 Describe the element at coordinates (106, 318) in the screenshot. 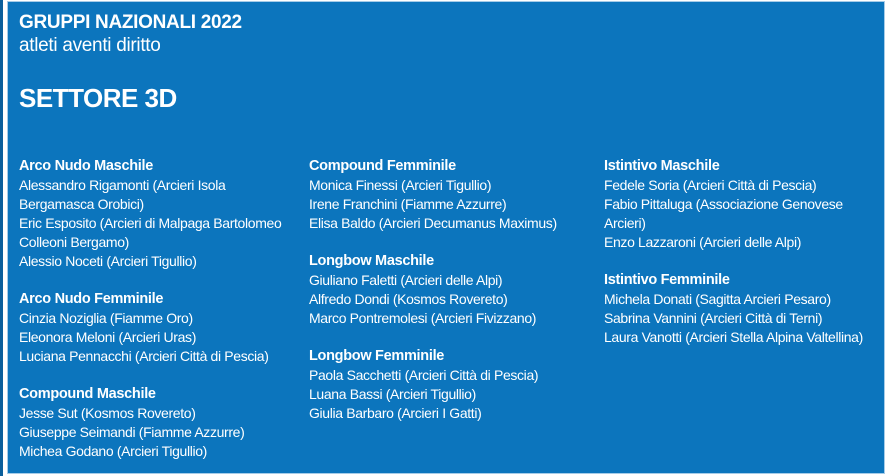

I see `athlete-item: Cinzia Noziglia (Fiamme Oro)` at that location.